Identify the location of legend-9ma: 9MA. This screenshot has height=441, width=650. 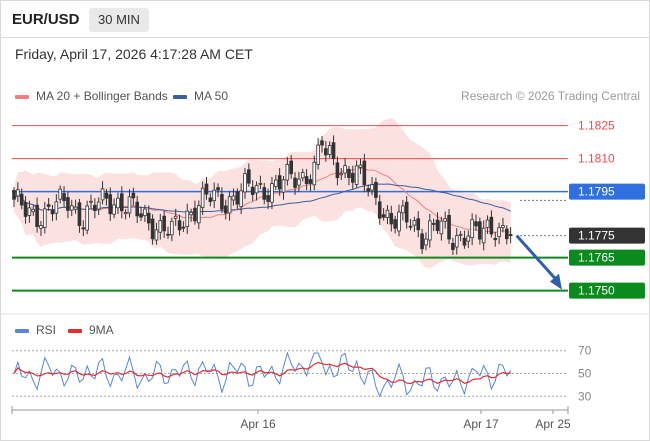
(91, 330).